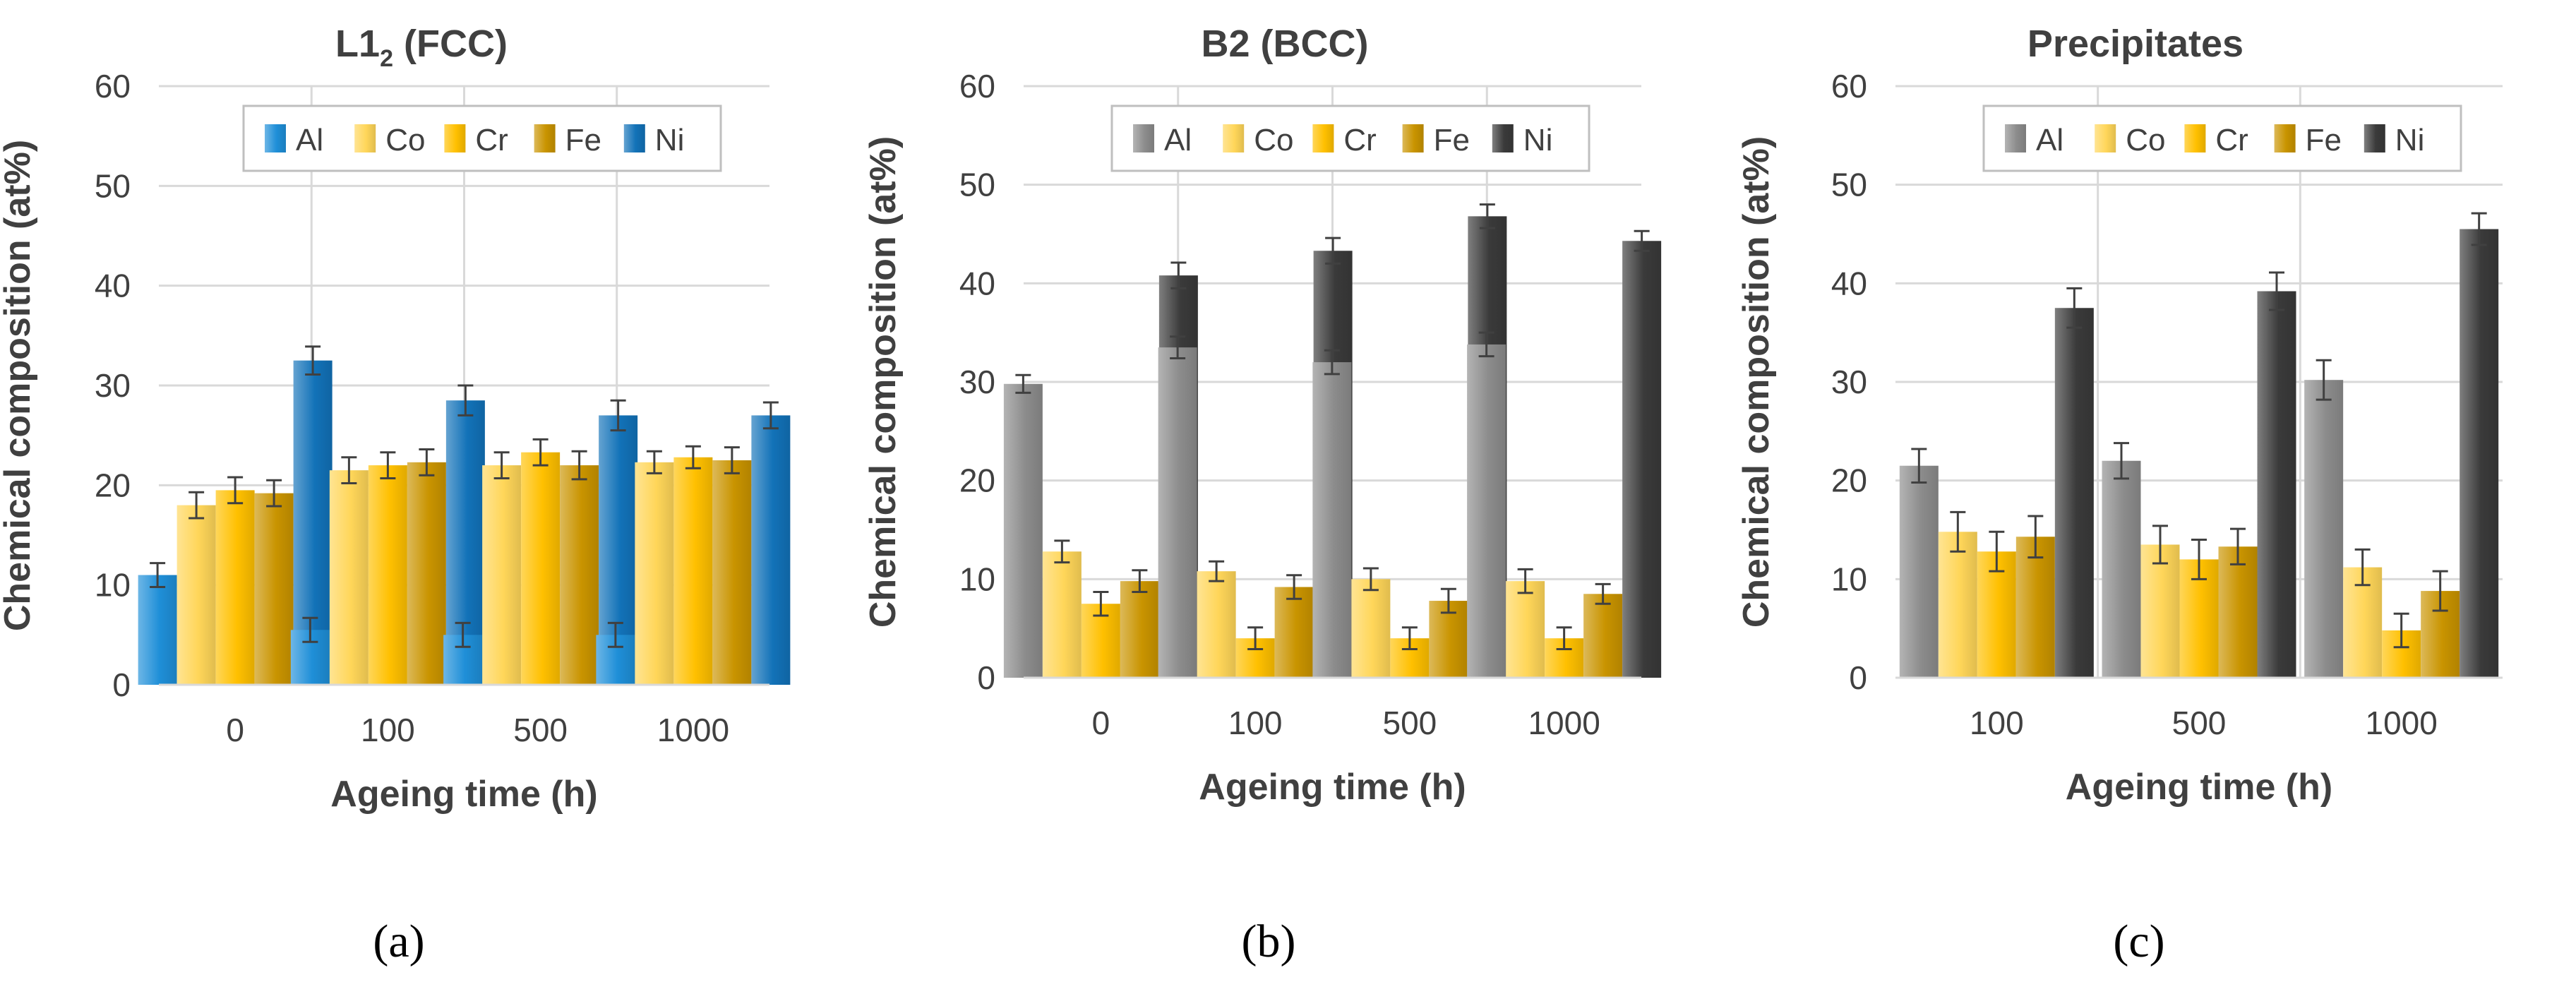  Describe the element at coordinates (1849, 382) in the screenshot. I see `y-tick-label: 30` at that location.